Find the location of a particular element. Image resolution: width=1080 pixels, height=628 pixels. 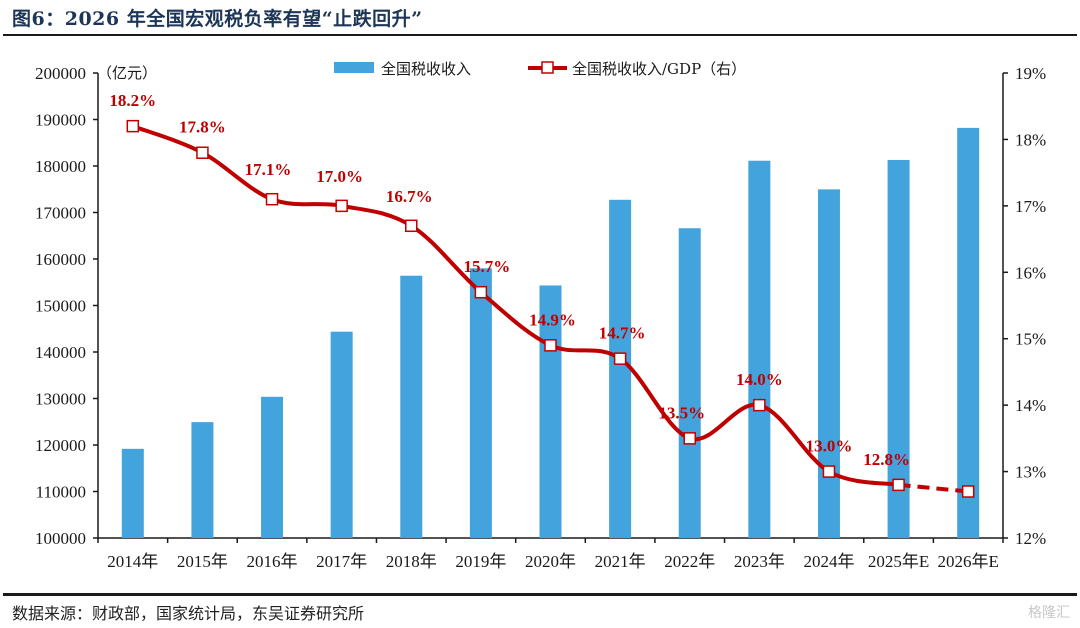

legend-bar-swatch is located at coordinates (354, 67).